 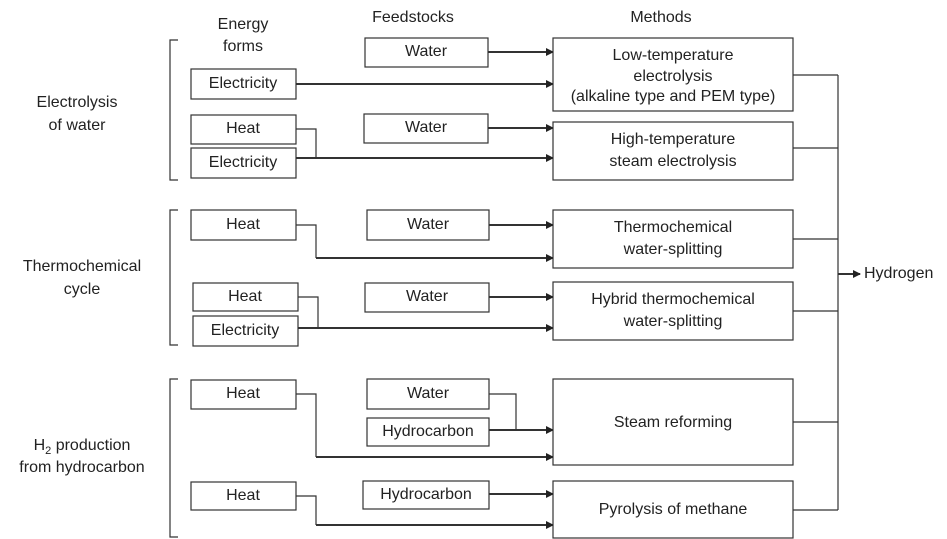 What do you see at coordinates (673, 96) in the screenshot?
I see `method-label: (alkaline type and PEM type)` at bounding box center [673, 96].